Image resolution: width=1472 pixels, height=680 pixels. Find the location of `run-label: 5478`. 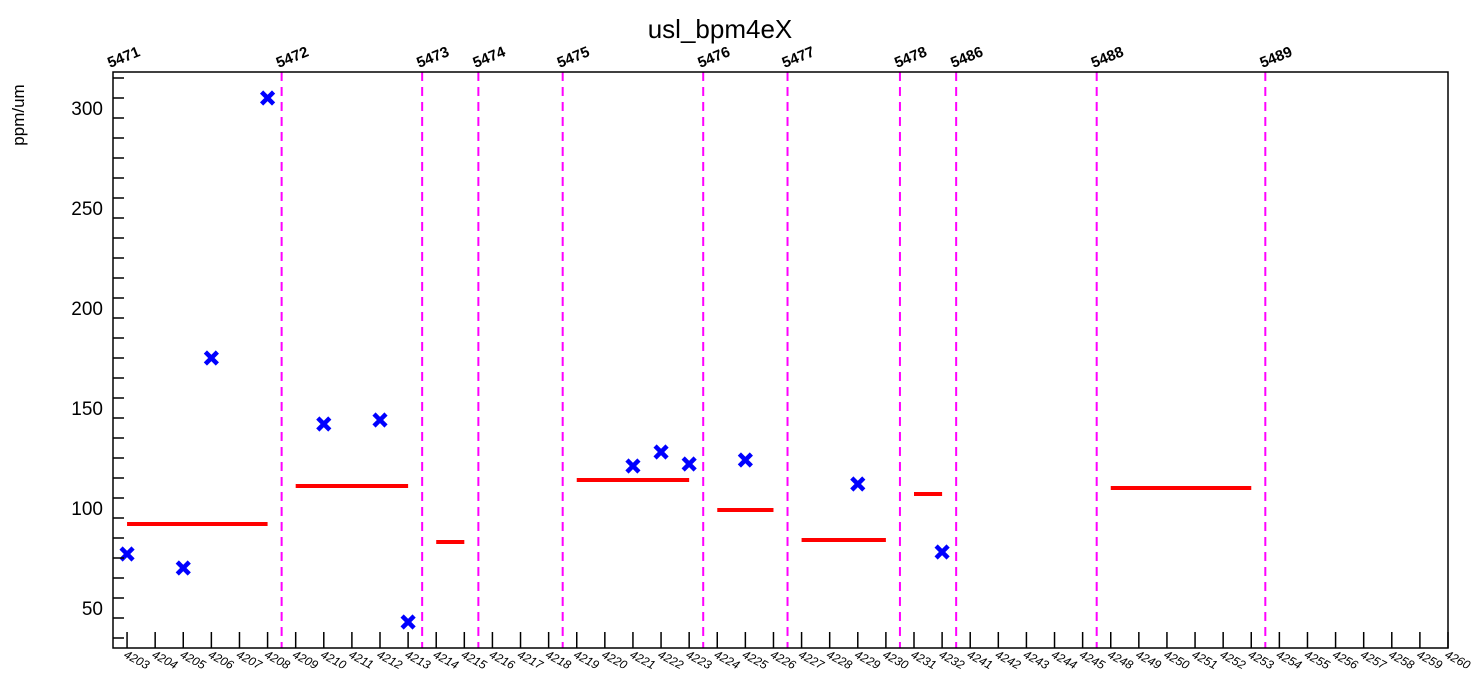

run-label: 5478 is located at coordinates (910, 57).